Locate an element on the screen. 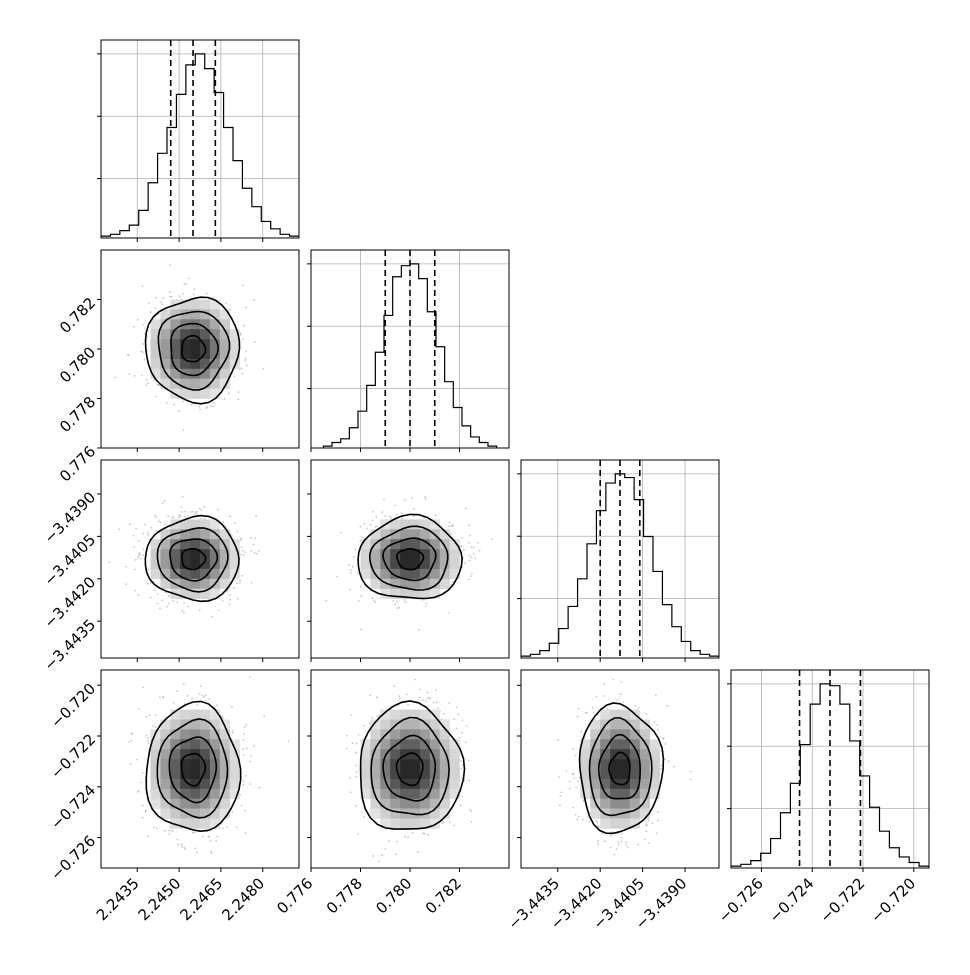 The width and height of the screenshot is (970, 975). contour-panel-3-2: −3.4435−3.4420−3.4405−3.4390 is located at coordinates (612, 801).